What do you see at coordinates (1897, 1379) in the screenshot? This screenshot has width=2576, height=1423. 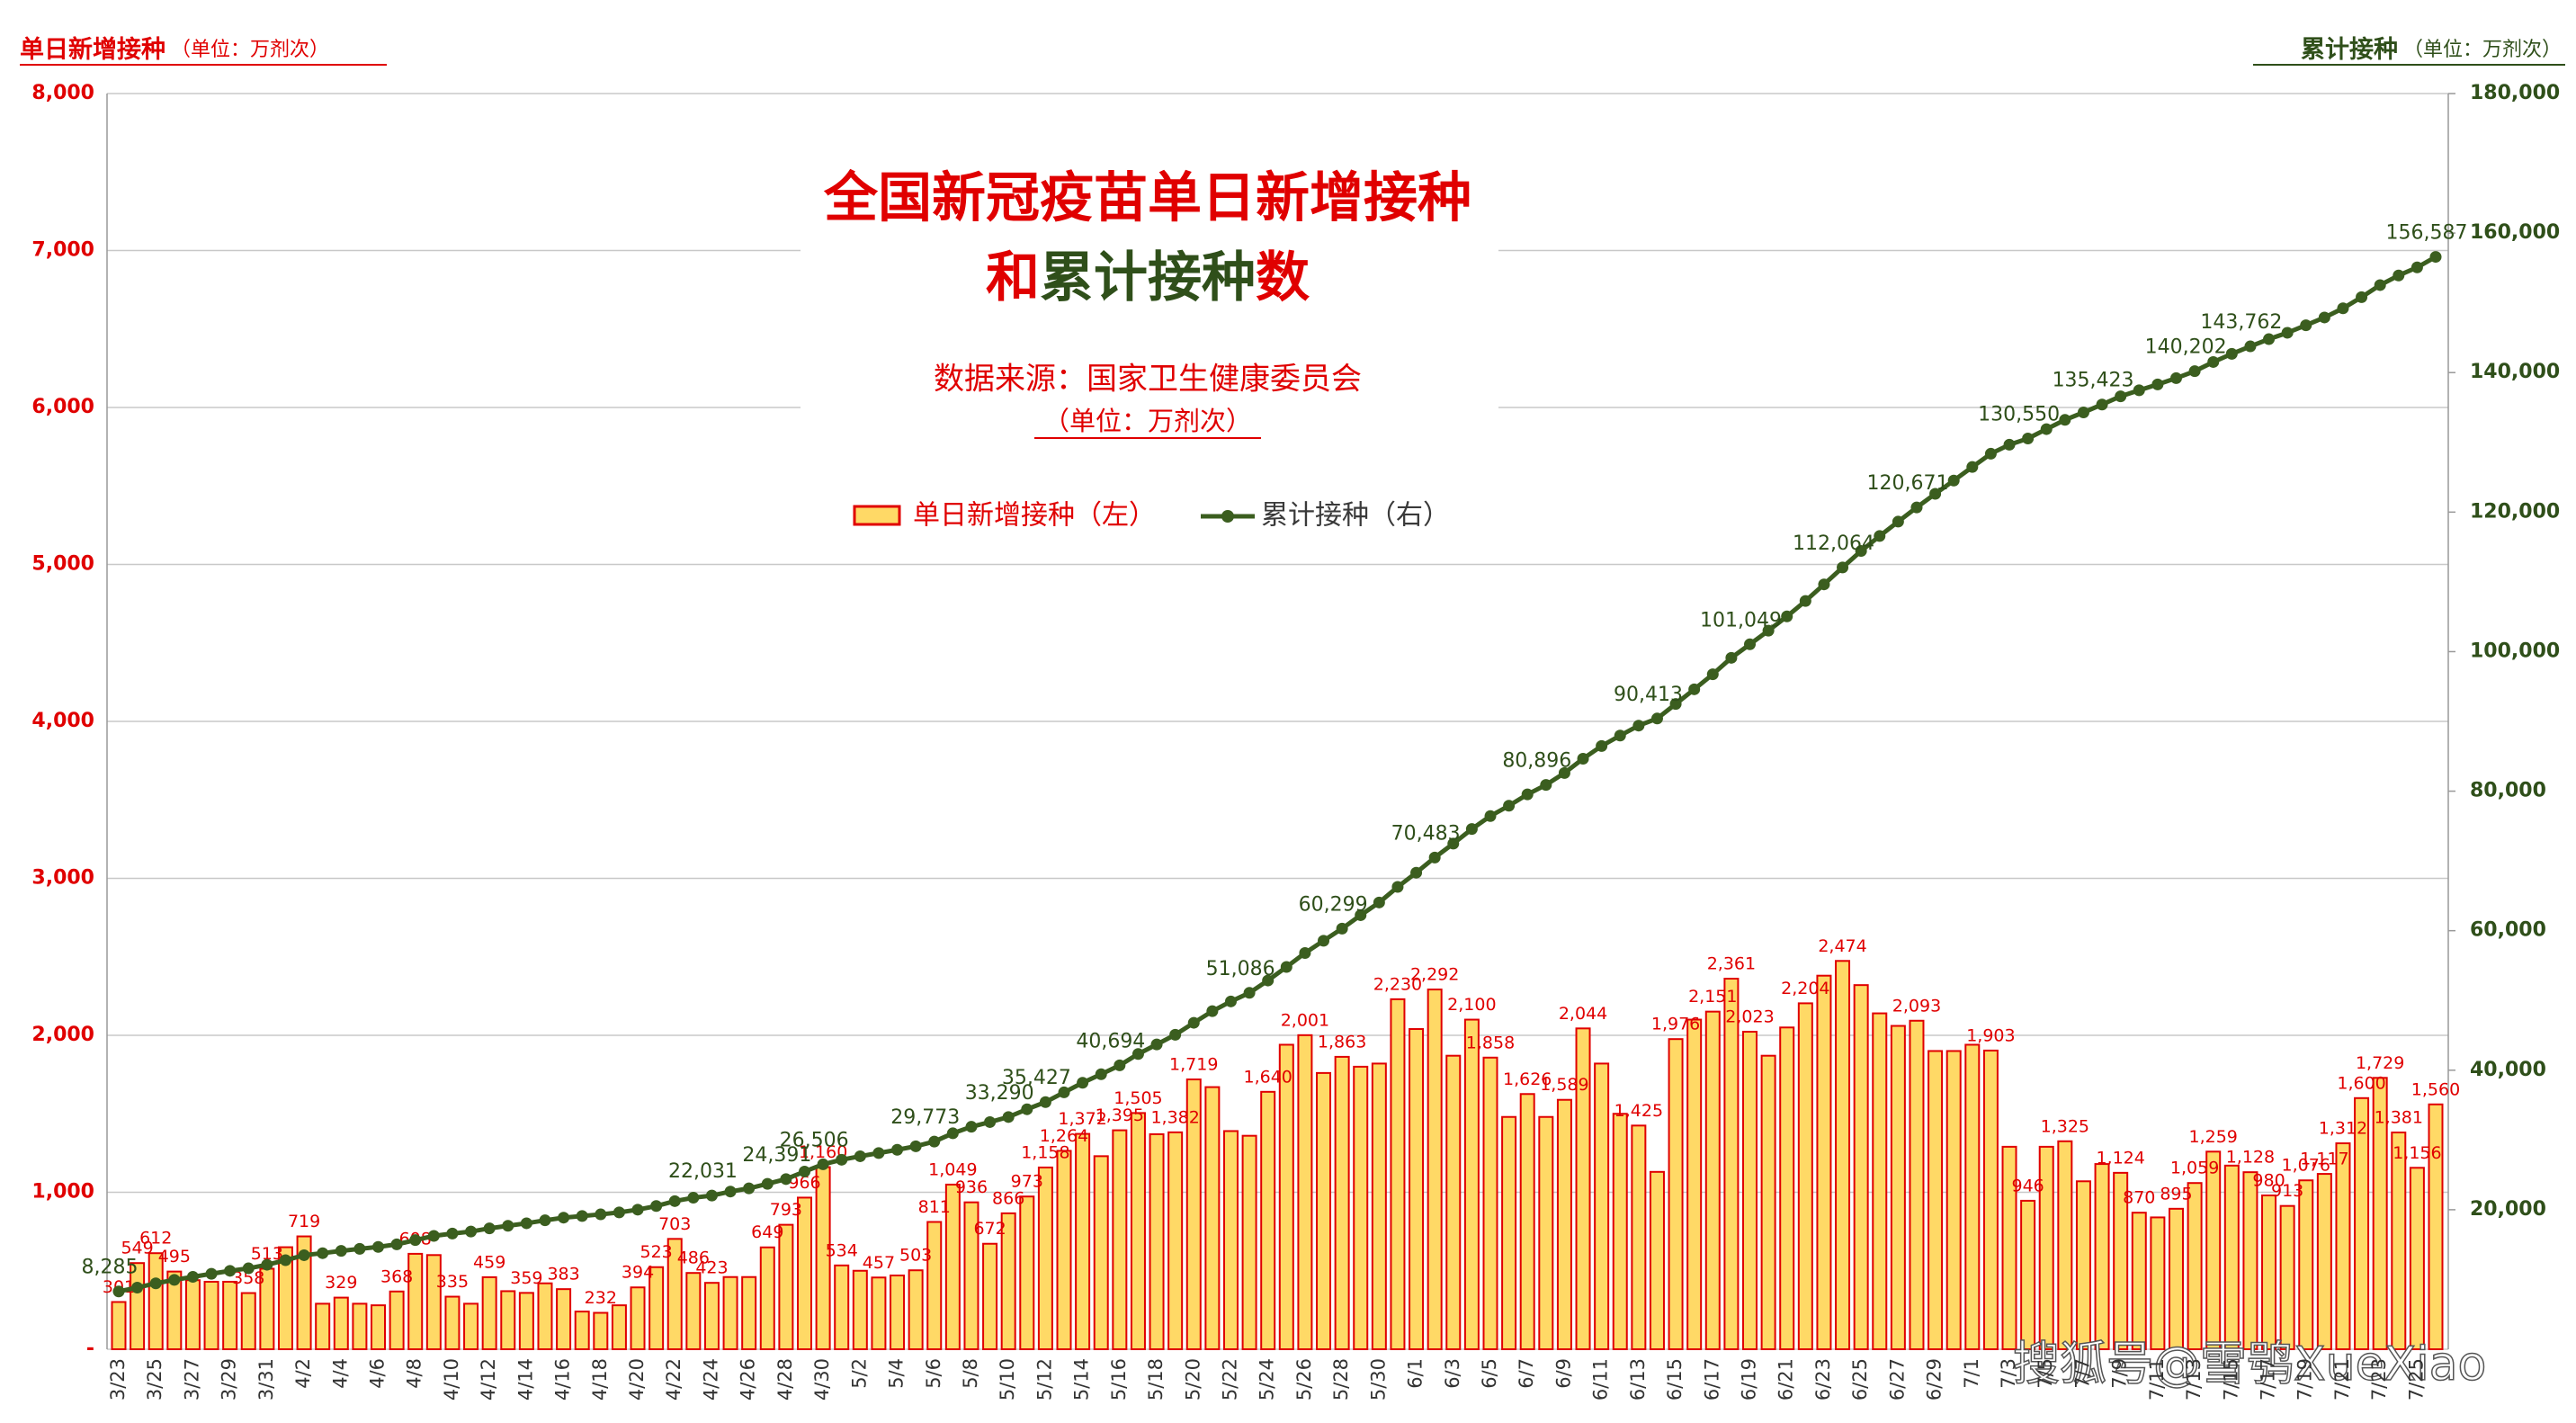 I see `x-tick-label: 6/27` at bounding box center [1897, 1379].